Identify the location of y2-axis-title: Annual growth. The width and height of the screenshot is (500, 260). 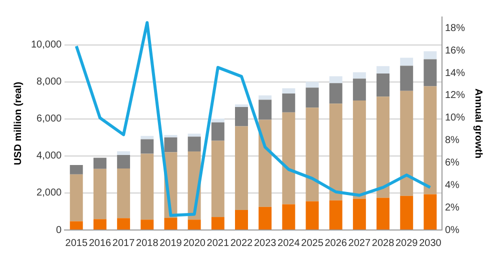
(478, 123).